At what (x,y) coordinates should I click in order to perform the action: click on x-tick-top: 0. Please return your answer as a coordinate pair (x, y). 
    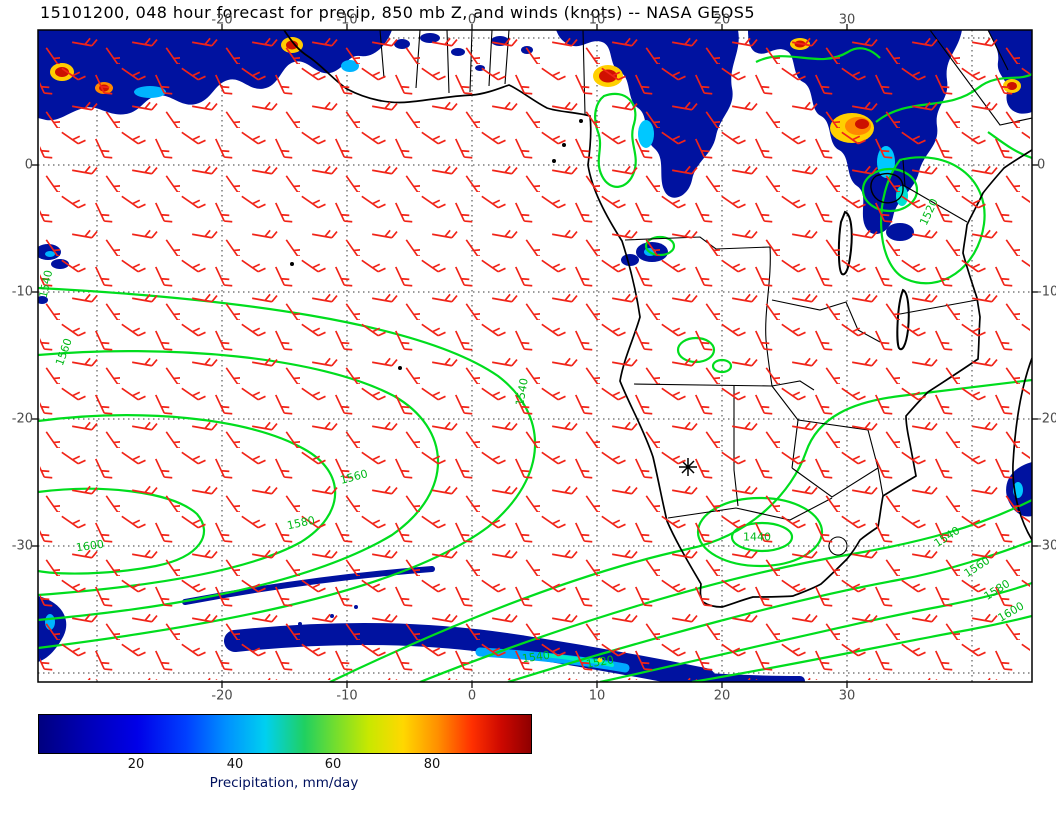
    Looking at the image, I should click on (472, 20).